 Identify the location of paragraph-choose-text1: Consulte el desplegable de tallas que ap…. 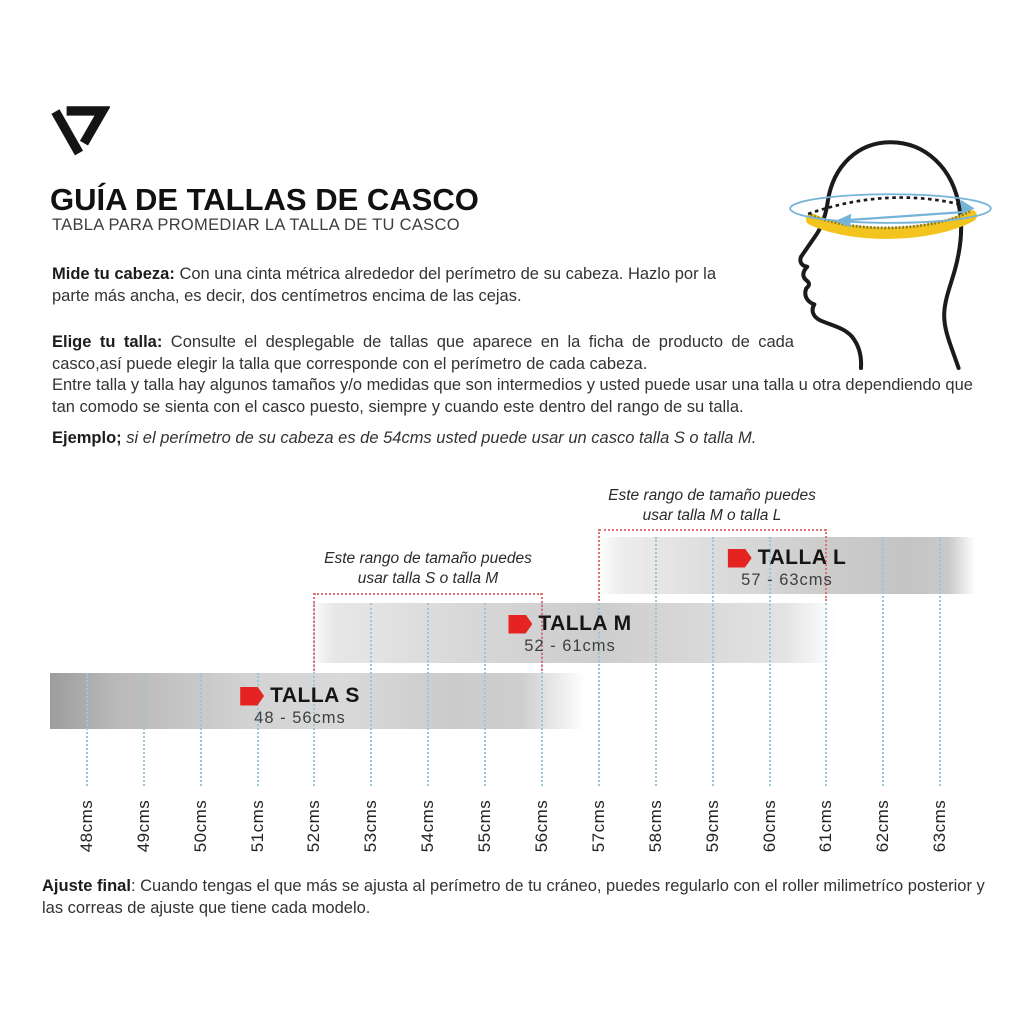
(423, 353).